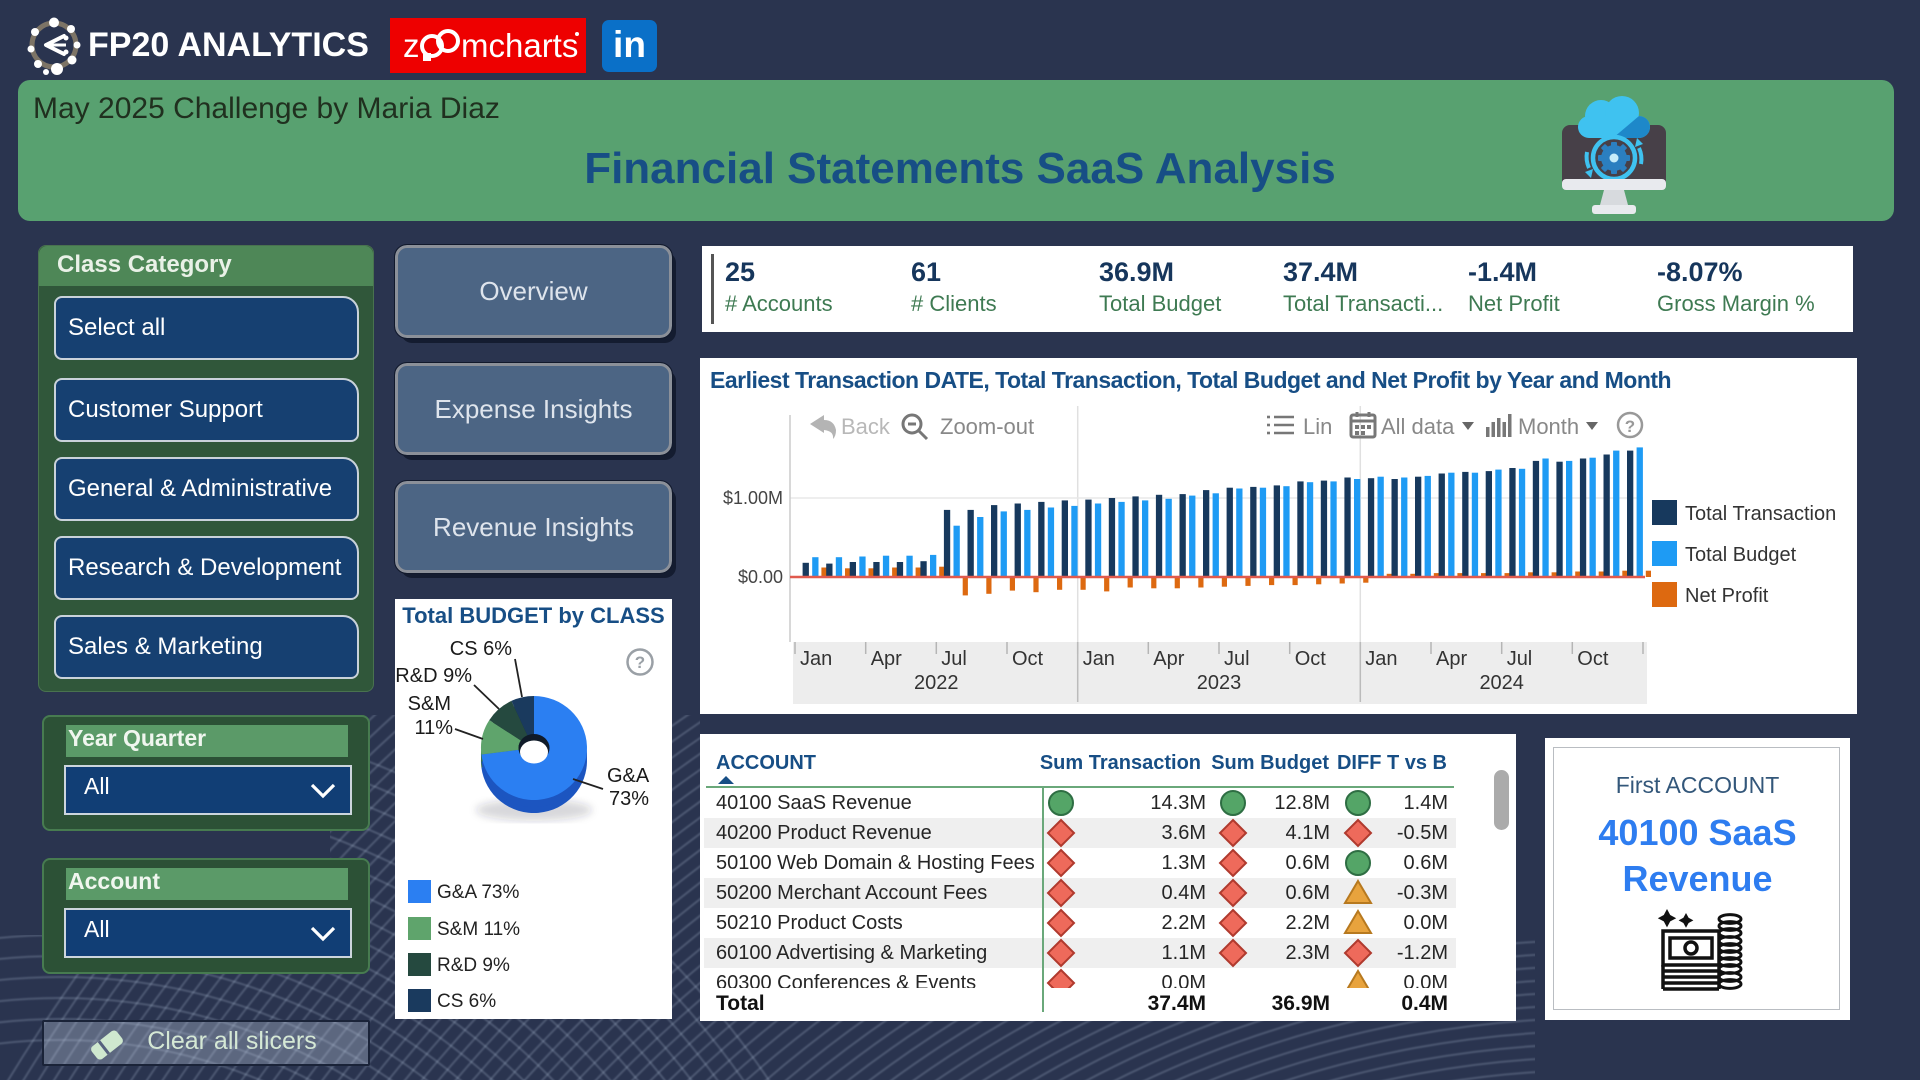 The image size is (1920, 1080). What do you see at coordinates (760, 577) in the screenshot?
I see `svg-text: $0.00` at bounding box center [760, 577].